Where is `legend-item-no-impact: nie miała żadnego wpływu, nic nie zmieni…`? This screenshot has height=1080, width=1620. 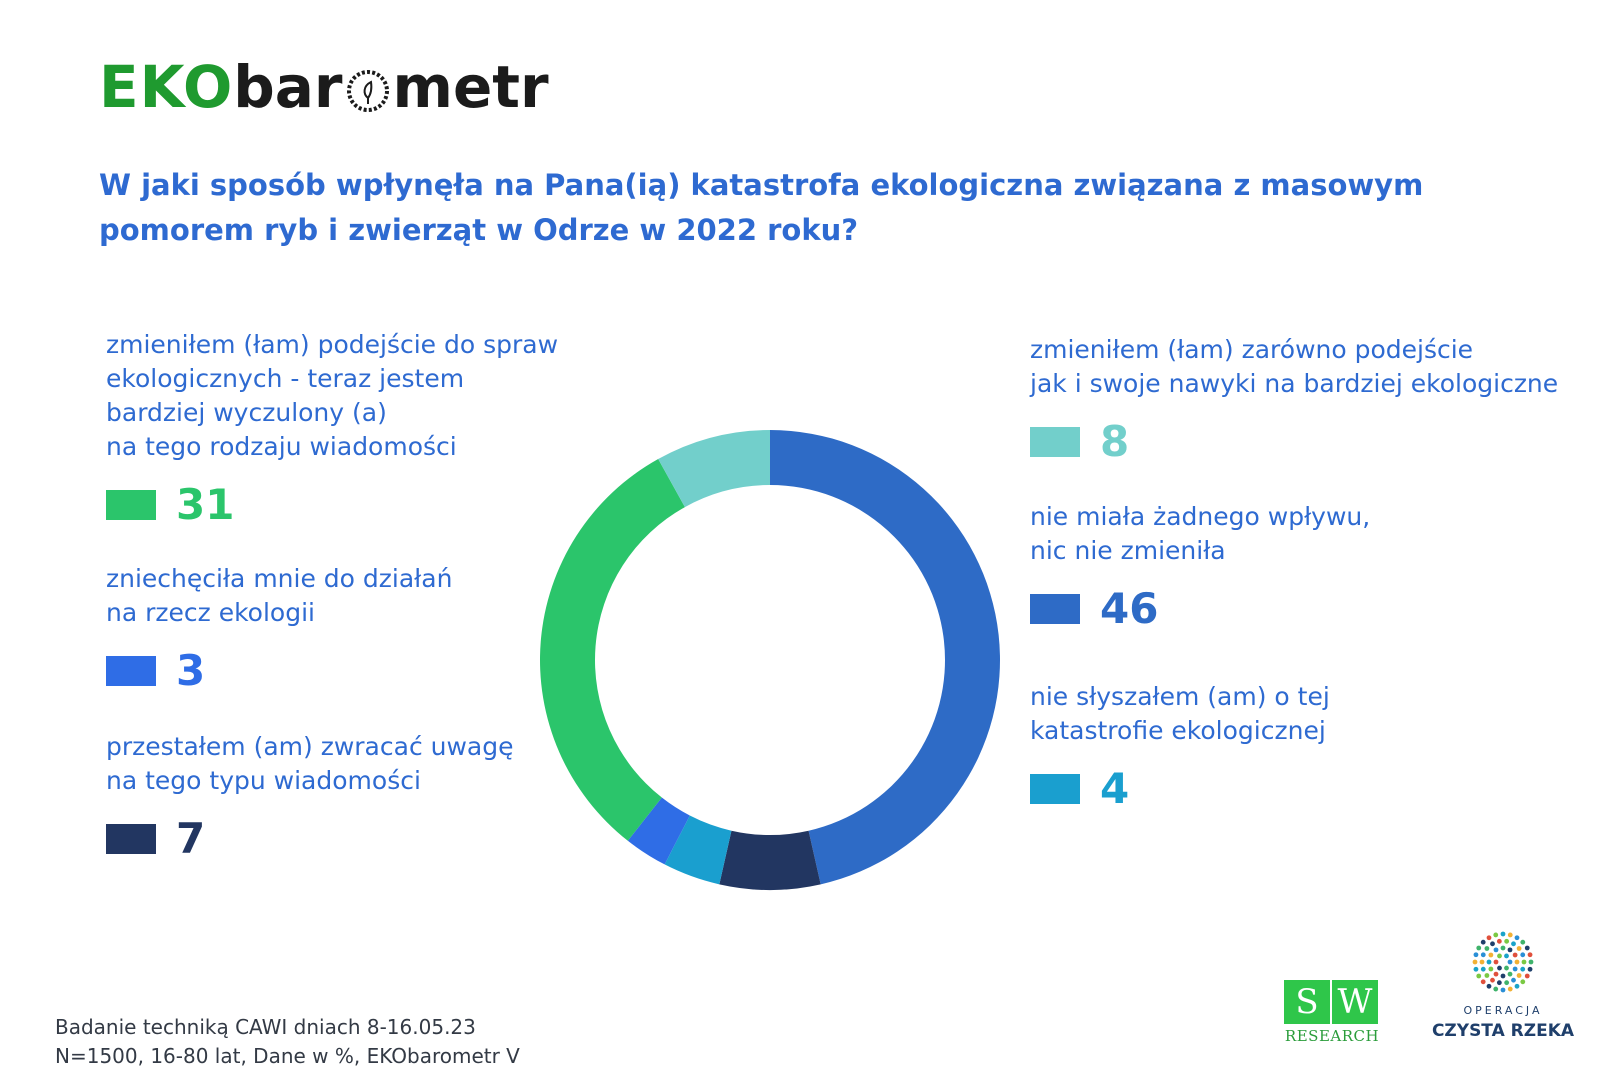
legend-item-no-impact: nie miała żadnego wpływu, nic nie zmieni… is located at coordinates (1200, 566).